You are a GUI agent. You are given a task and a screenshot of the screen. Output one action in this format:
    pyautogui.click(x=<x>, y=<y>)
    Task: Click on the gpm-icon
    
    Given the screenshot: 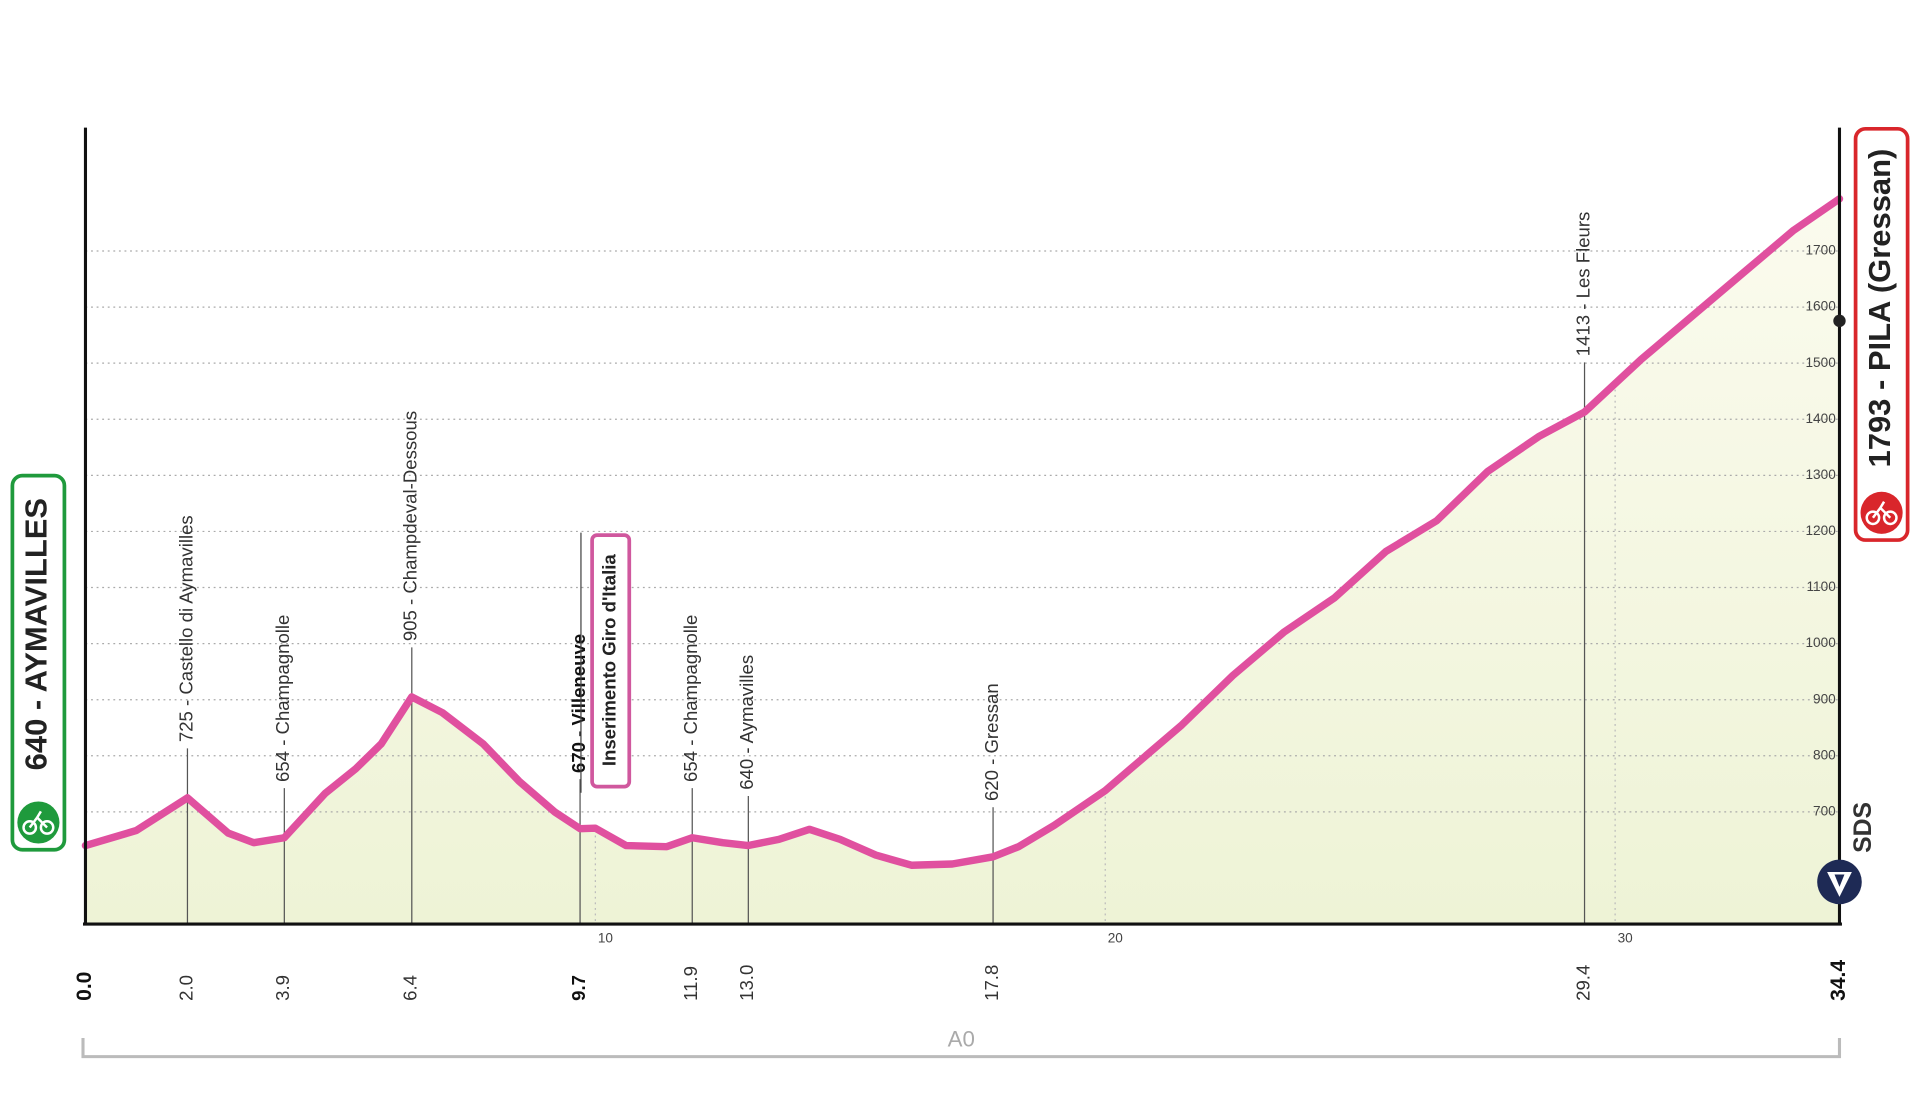 What is the action you would take?
    pyautogui.click(x=1839, y=882)
    